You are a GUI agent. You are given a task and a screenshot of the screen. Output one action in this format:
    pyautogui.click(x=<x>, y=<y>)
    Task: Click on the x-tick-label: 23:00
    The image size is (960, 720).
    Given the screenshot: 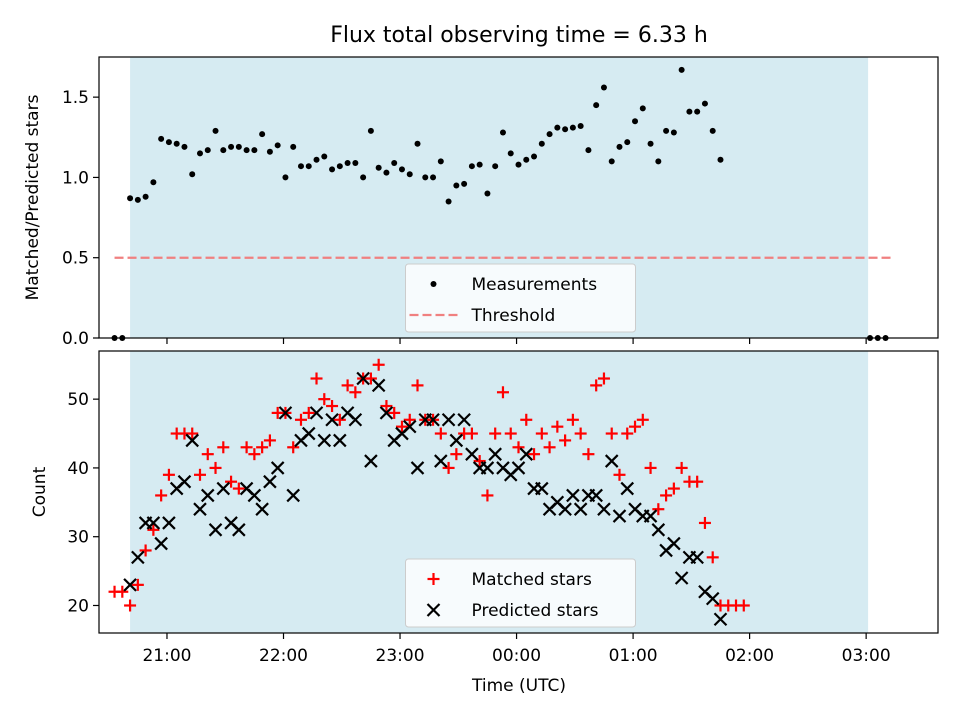 What is the action you would take?
    pyautogui.click(x=400, y=656)
    